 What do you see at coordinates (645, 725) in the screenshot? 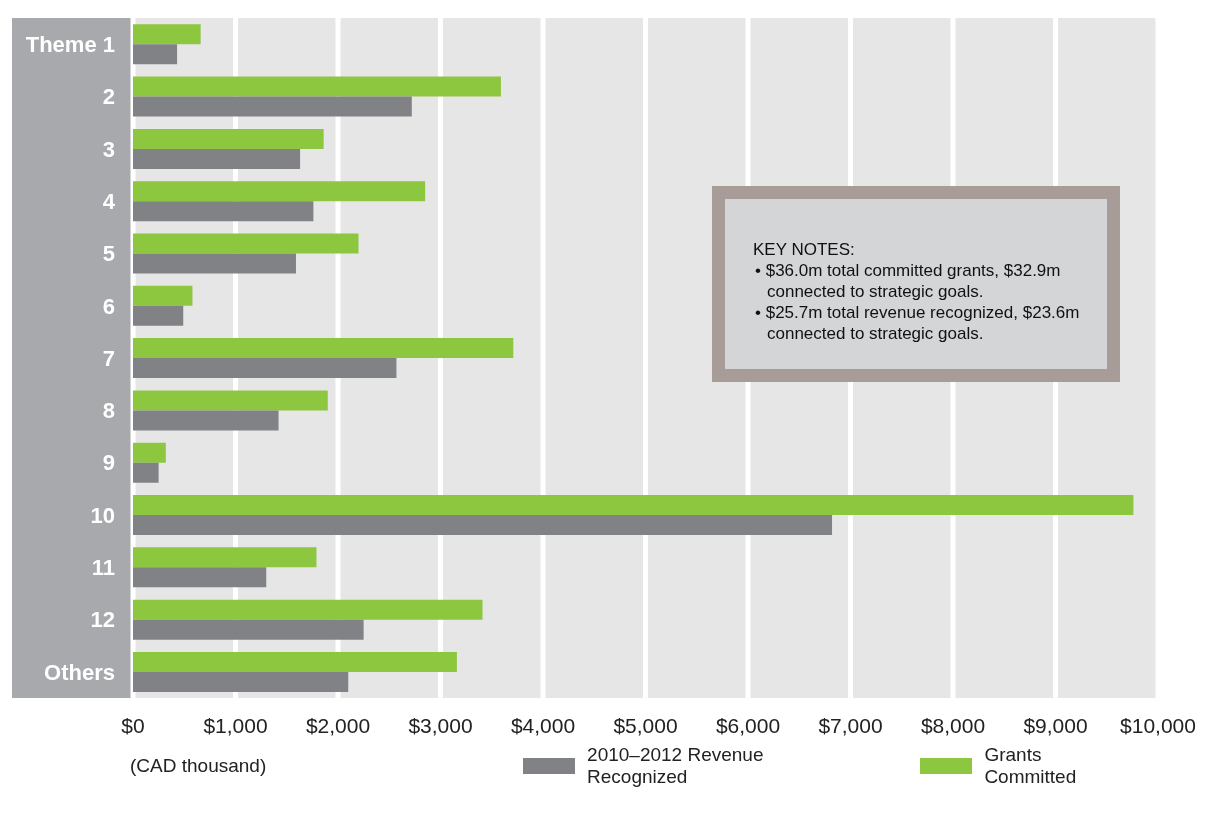
I see `x-tick-label: $5,000` at bounding box center [645, 725].